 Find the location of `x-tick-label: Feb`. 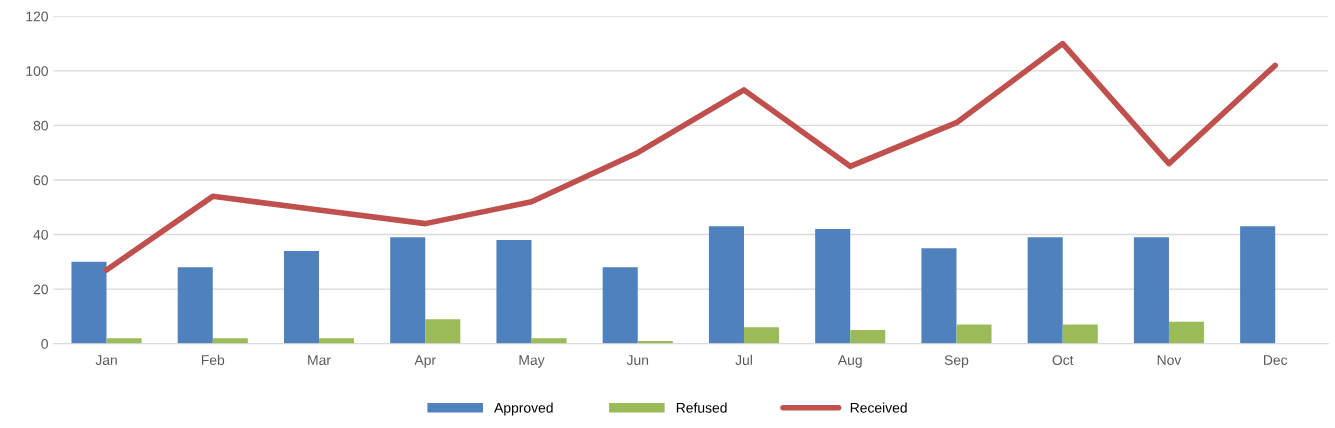

x-tick-label: Feb is located at coordinates (213, 359).